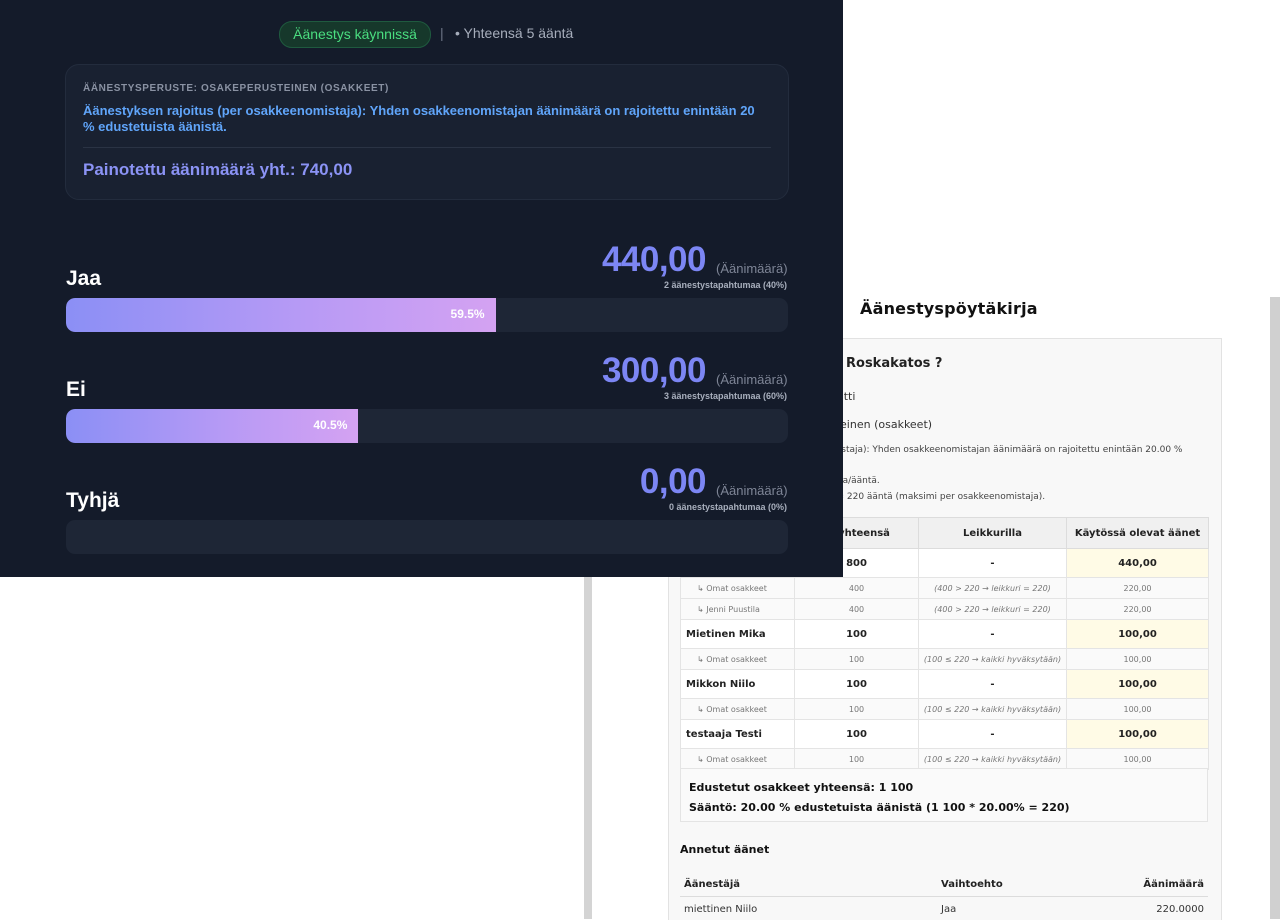  Describe the element at coordinates (1137, 533) in the screenshot. I see `table-header: Käytössä olevat äänet` at that location.